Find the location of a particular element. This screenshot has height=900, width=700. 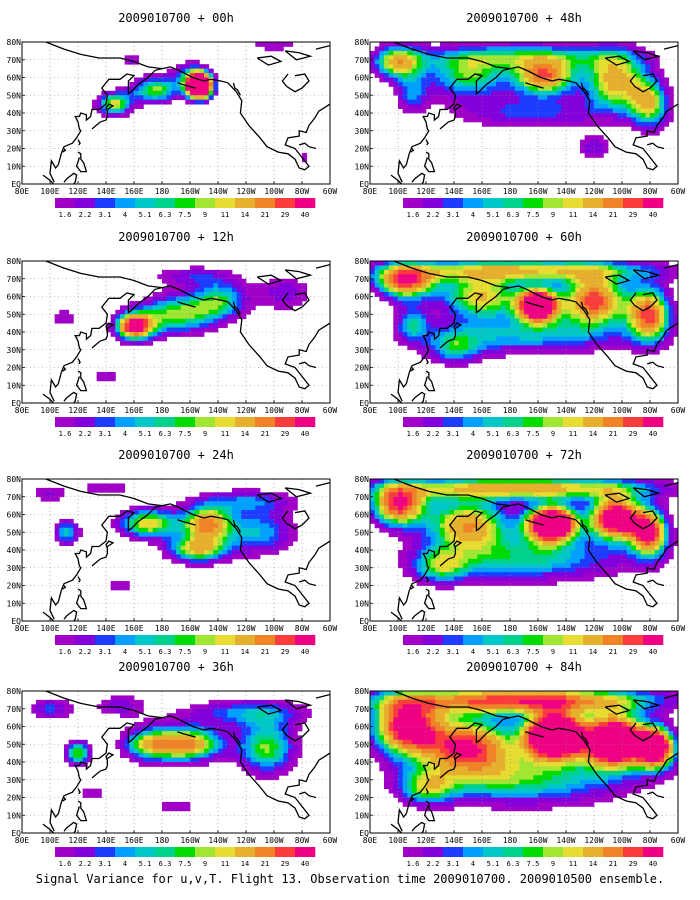

y-tick-label: 60N is located at coordinates (362, 78).